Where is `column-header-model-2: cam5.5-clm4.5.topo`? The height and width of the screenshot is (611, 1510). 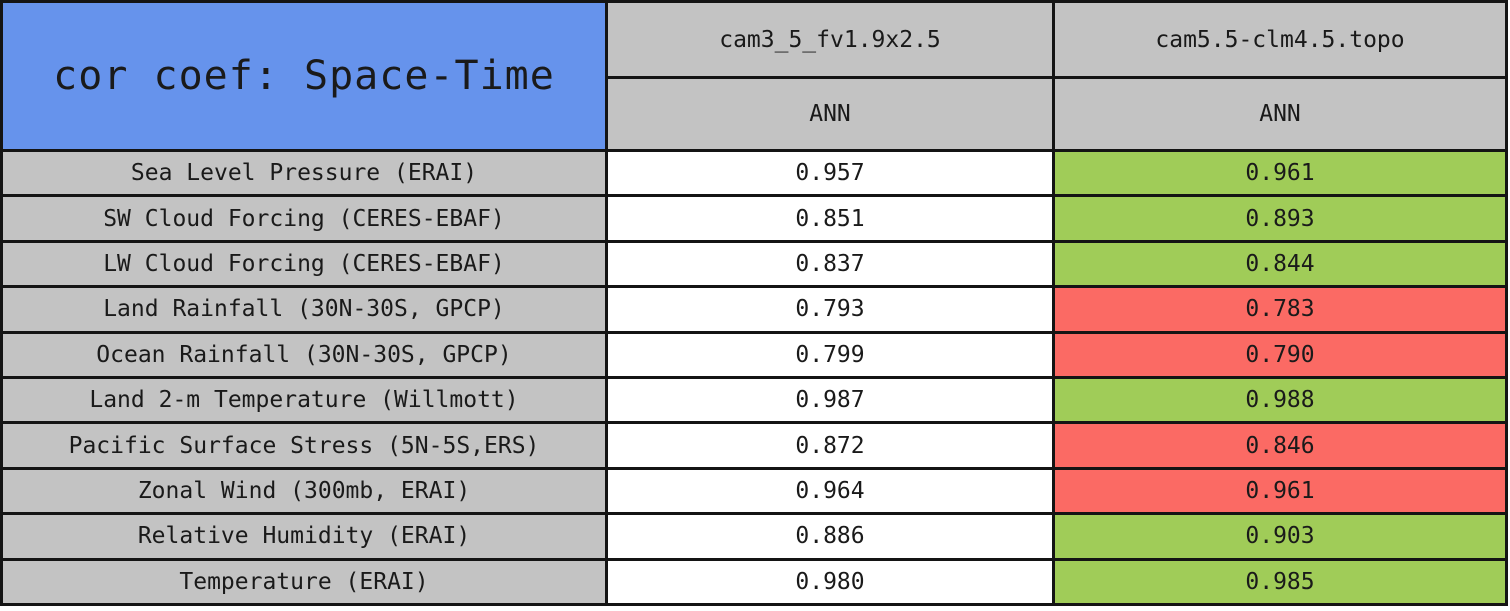
column-header-model-2: cam5.5-clm4.5.topo is located at coordinates (1280, 39).